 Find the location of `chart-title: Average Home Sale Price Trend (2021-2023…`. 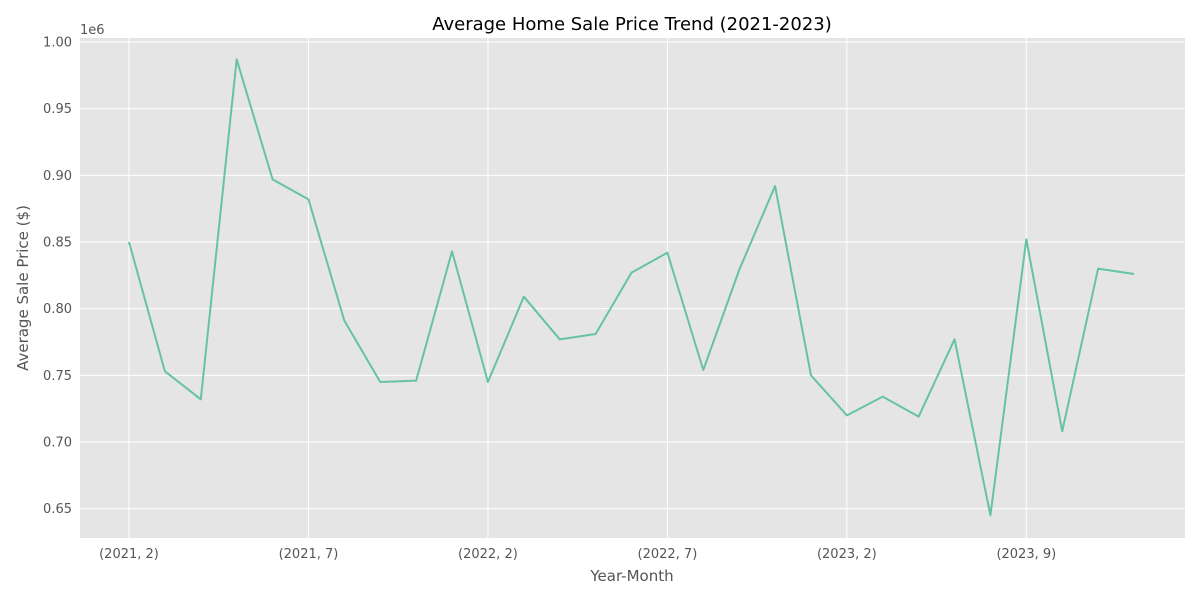

chart-title: Average Home Sale Price Trend (2021-2023… is located at coordinates (632, 24).